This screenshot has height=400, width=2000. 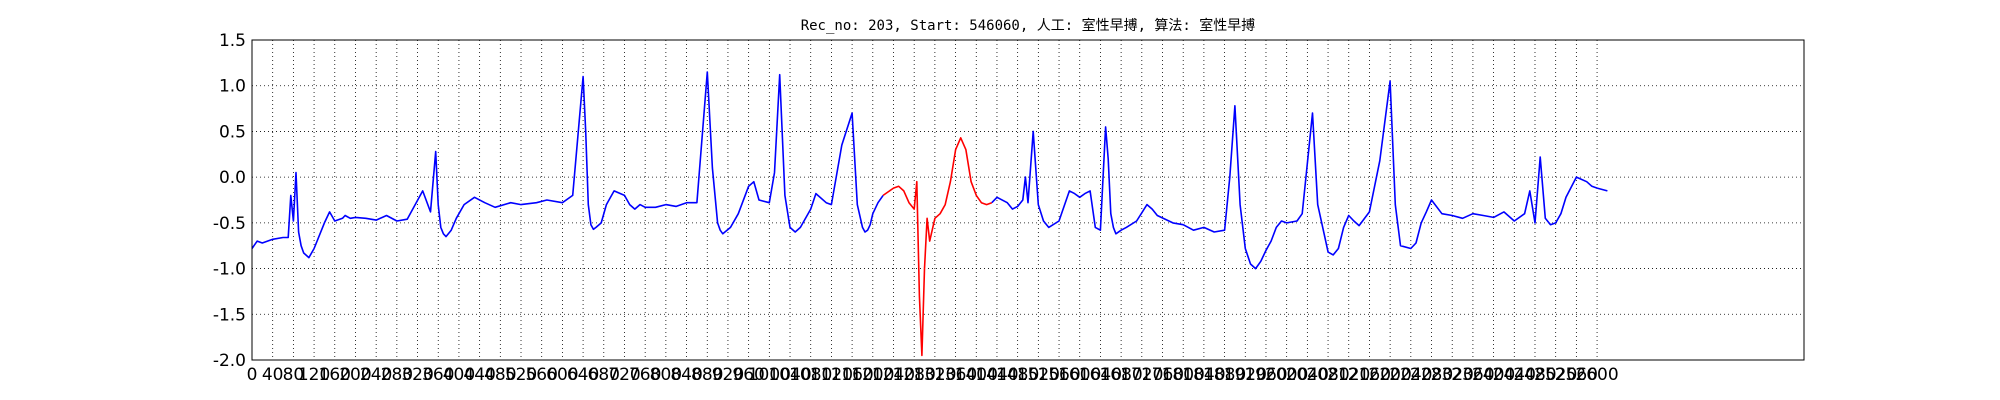 What do you see at coordinates (294, 375) in the screenshot?
I see `x-tick-label: 80` at bounding box center [294, 375].